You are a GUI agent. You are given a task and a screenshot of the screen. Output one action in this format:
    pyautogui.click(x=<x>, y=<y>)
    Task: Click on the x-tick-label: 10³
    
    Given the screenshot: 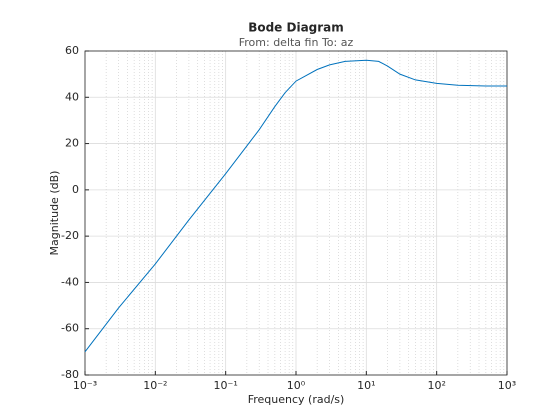 What is the action you would take?
    pyautogui.click(x=507, y=385)
    